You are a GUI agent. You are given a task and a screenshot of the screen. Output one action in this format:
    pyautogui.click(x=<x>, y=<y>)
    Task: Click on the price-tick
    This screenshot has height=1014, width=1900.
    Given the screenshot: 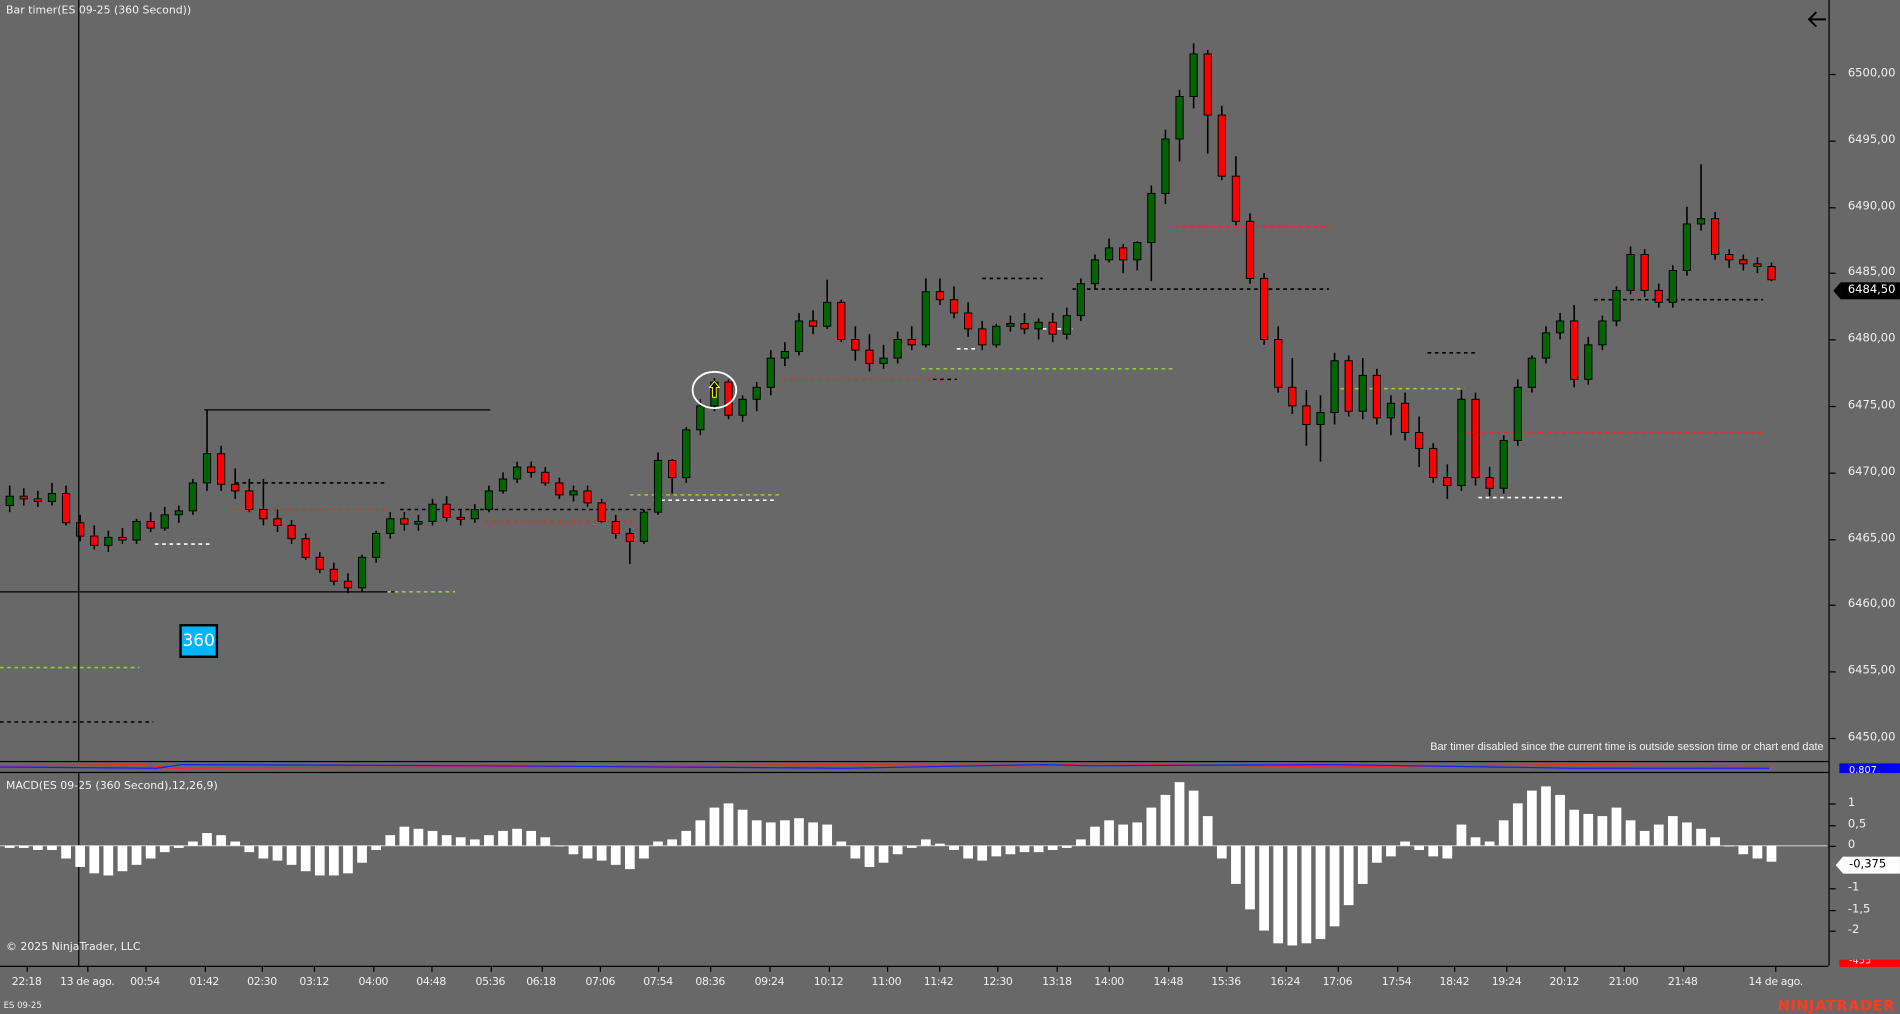 What is the action you would take?
    pyautogui.click(x=1832, y=274)
    